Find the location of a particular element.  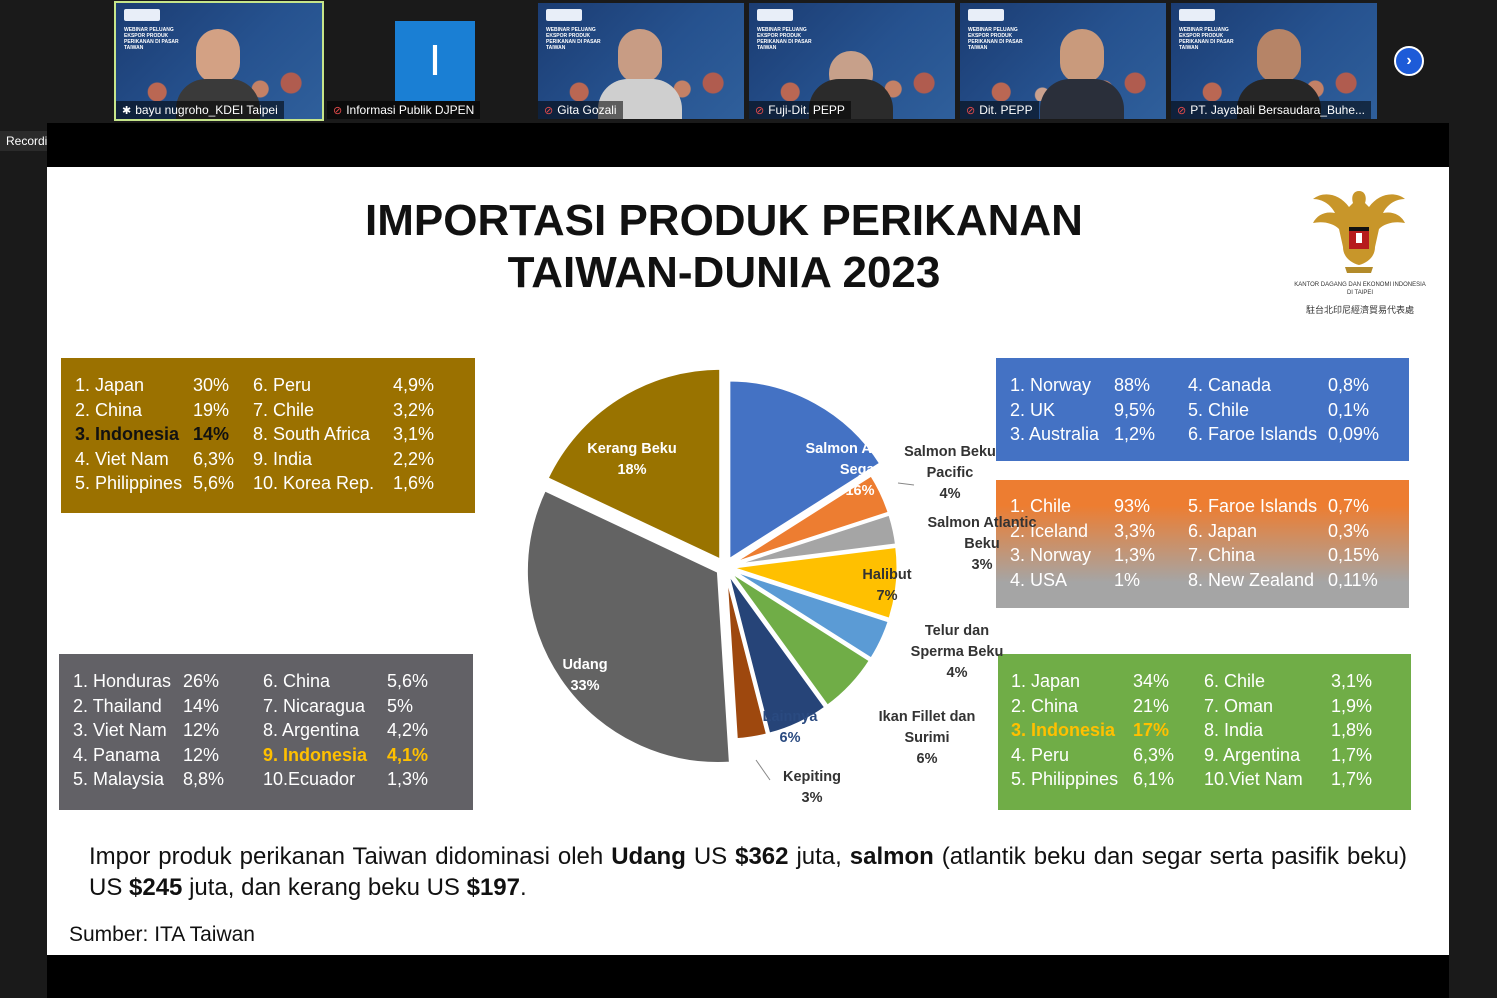

origin-country: 4. USA is located at coordinates (1039, 579).